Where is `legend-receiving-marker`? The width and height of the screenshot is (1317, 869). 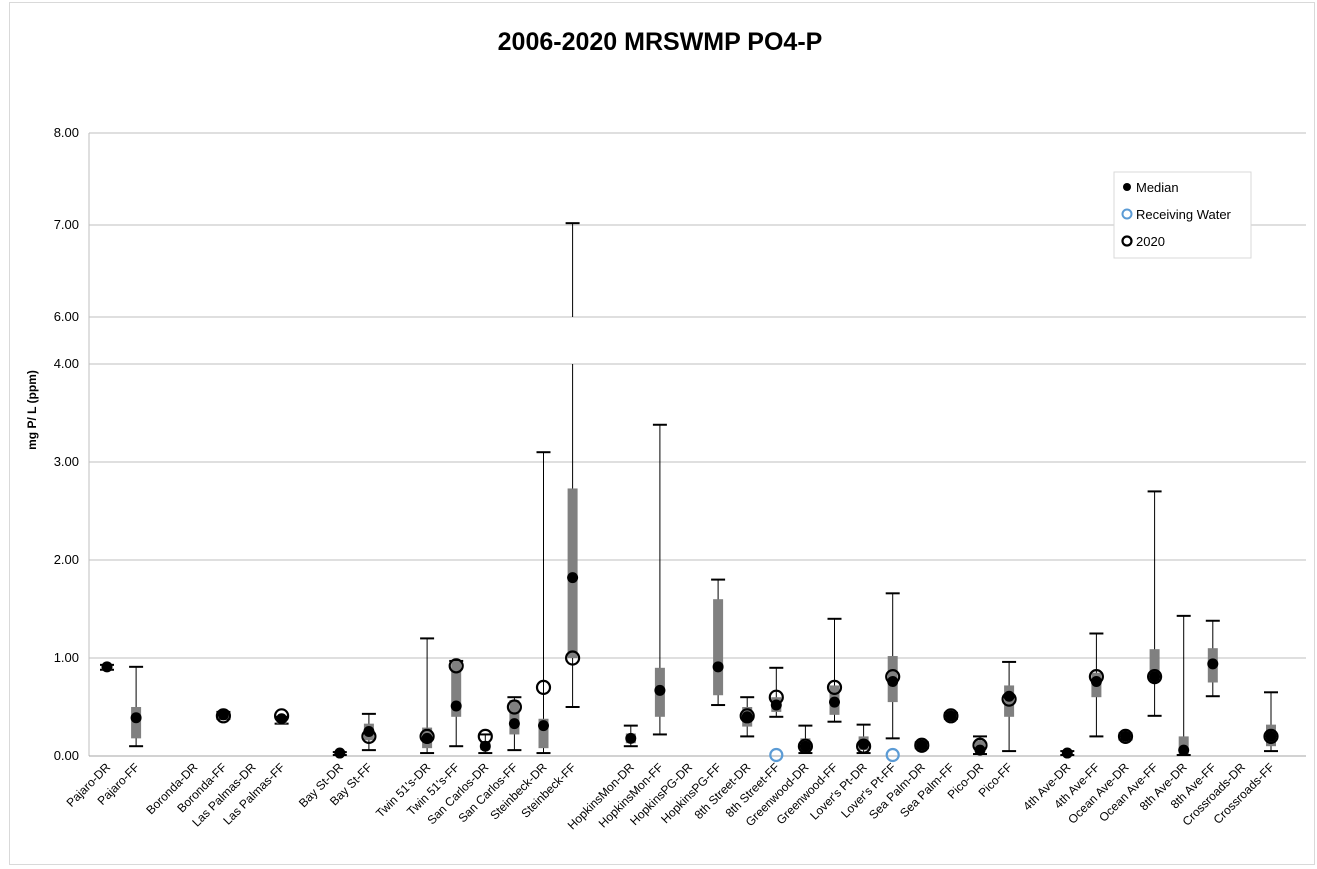
legend-receiving-marker is located at coordinates (1127, 214).